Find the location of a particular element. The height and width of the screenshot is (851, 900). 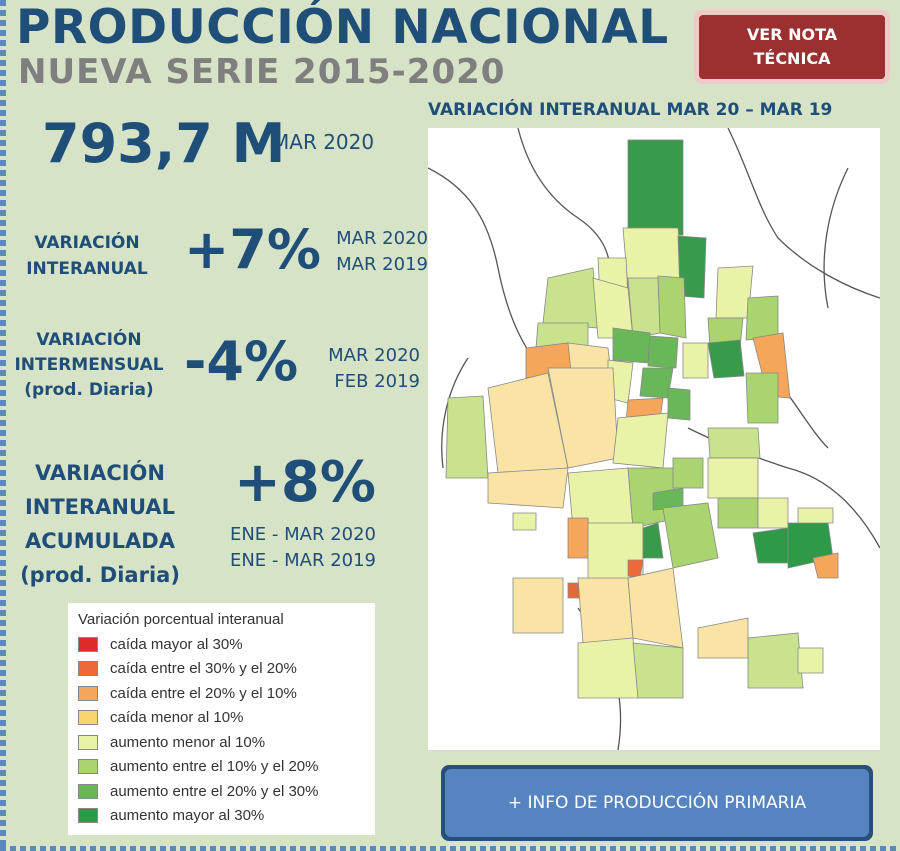

info-produccion-primaria-button: + INFO DE PRODUCCIÓN PRIMARIA is located at coordinates (657, 803).